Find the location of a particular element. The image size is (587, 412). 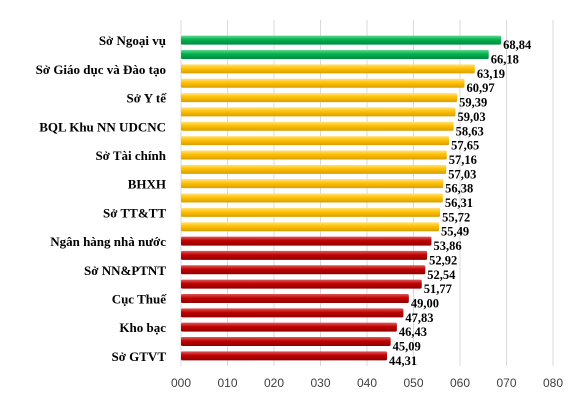

data-label: 52,92 is located at coordinates (443, 260).